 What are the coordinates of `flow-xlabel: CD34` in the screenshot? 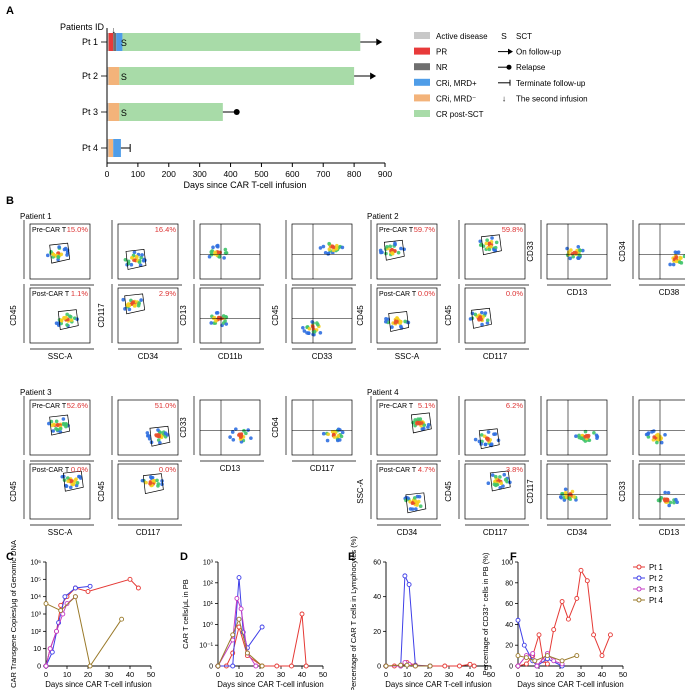 It's located at (407, 532).